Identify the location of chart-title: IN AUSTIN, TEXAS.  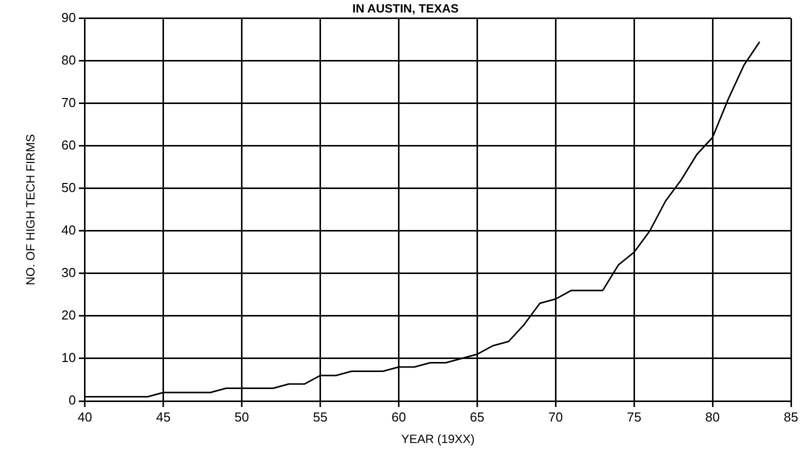
(405, 9).